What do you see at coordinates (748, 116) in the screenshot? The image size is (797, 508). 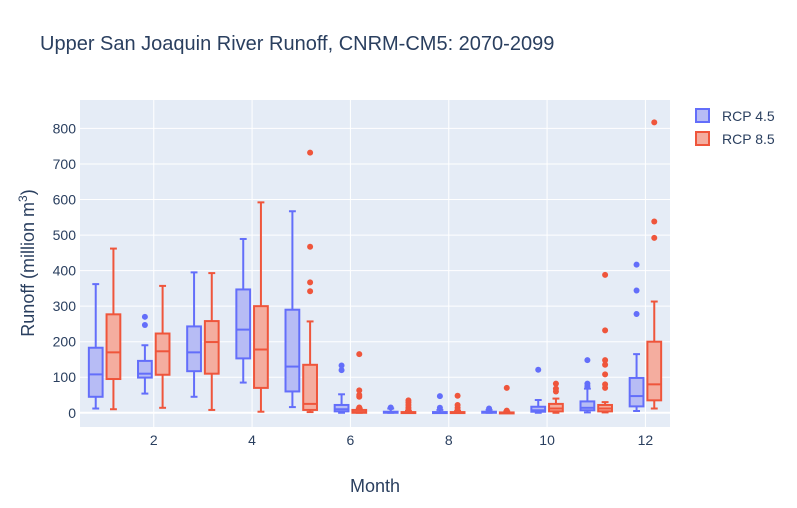 I see `legend-label: RCP 4.5` at bounding box center [748, 116].